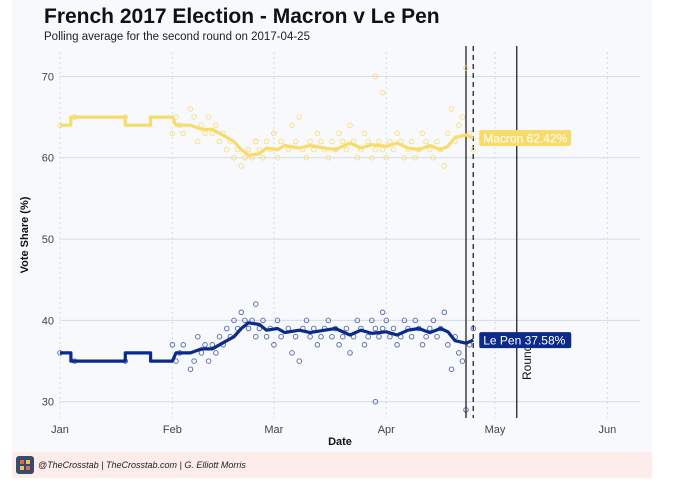  What do you see at coordinates (48, 321) in the screenshot?
I see `y-tick-label: 40` at bounding box center [48, 321].